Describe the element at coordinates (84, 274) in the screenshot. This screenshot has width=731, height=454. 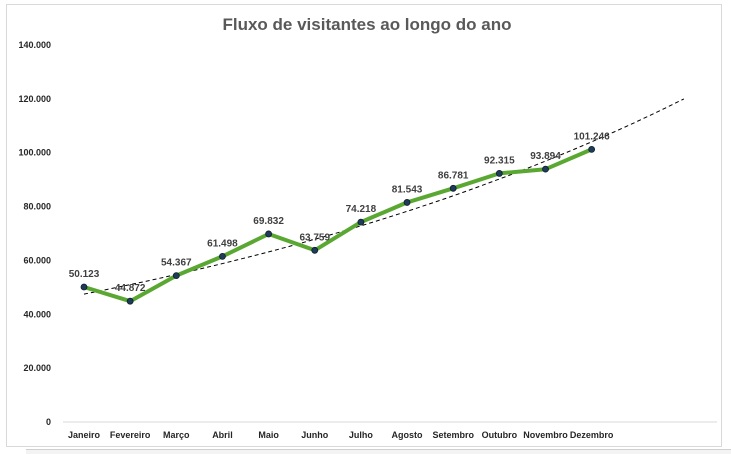
I see `data-label: 50.123` at that location.